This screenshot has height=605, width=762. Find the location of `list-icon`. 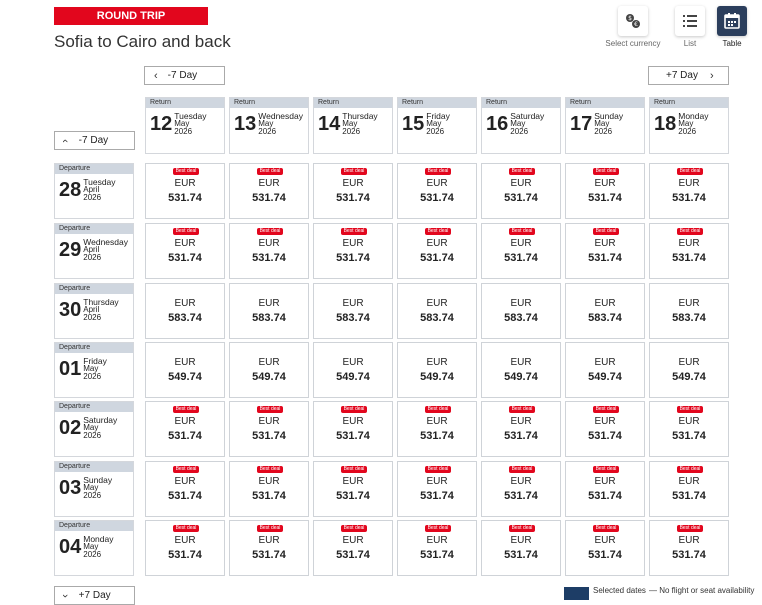

list-icon is located at coordinates (690, 21).